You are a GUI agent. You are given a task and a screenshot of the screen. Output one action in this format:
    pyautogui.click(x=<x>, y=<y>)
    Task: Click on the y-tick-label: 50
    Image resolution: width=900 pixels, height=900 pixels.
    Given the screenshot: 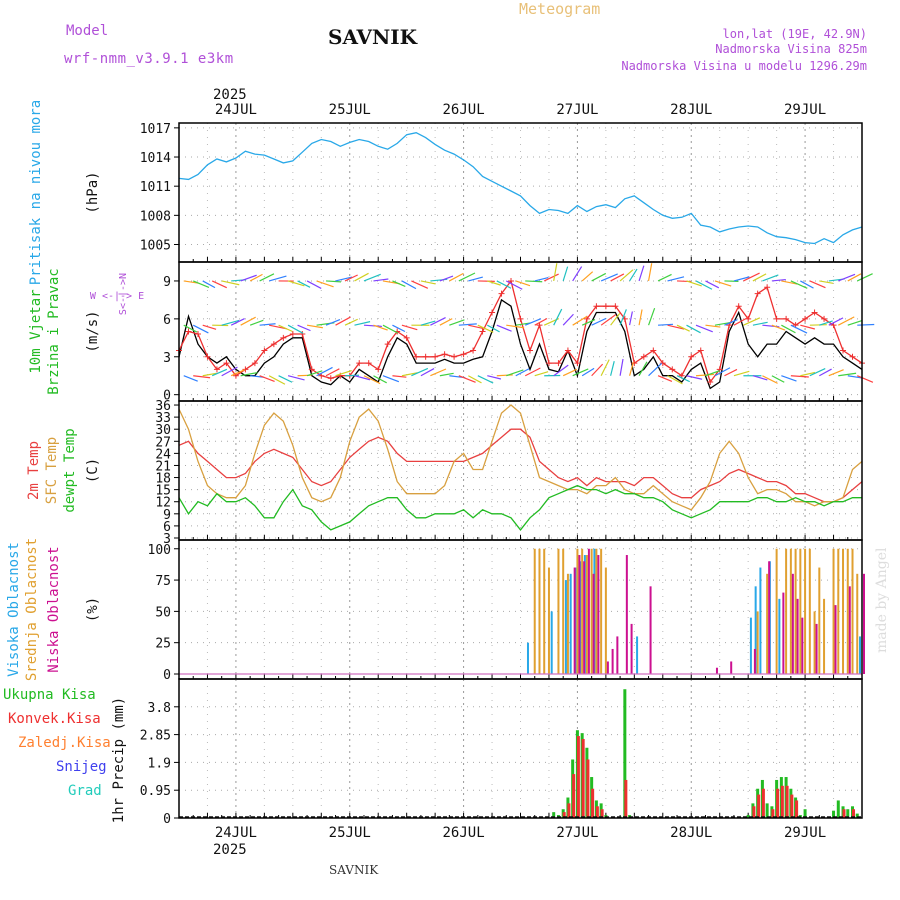 What is the action you would take?
    pyautogui.click(x=163, y=612)
    